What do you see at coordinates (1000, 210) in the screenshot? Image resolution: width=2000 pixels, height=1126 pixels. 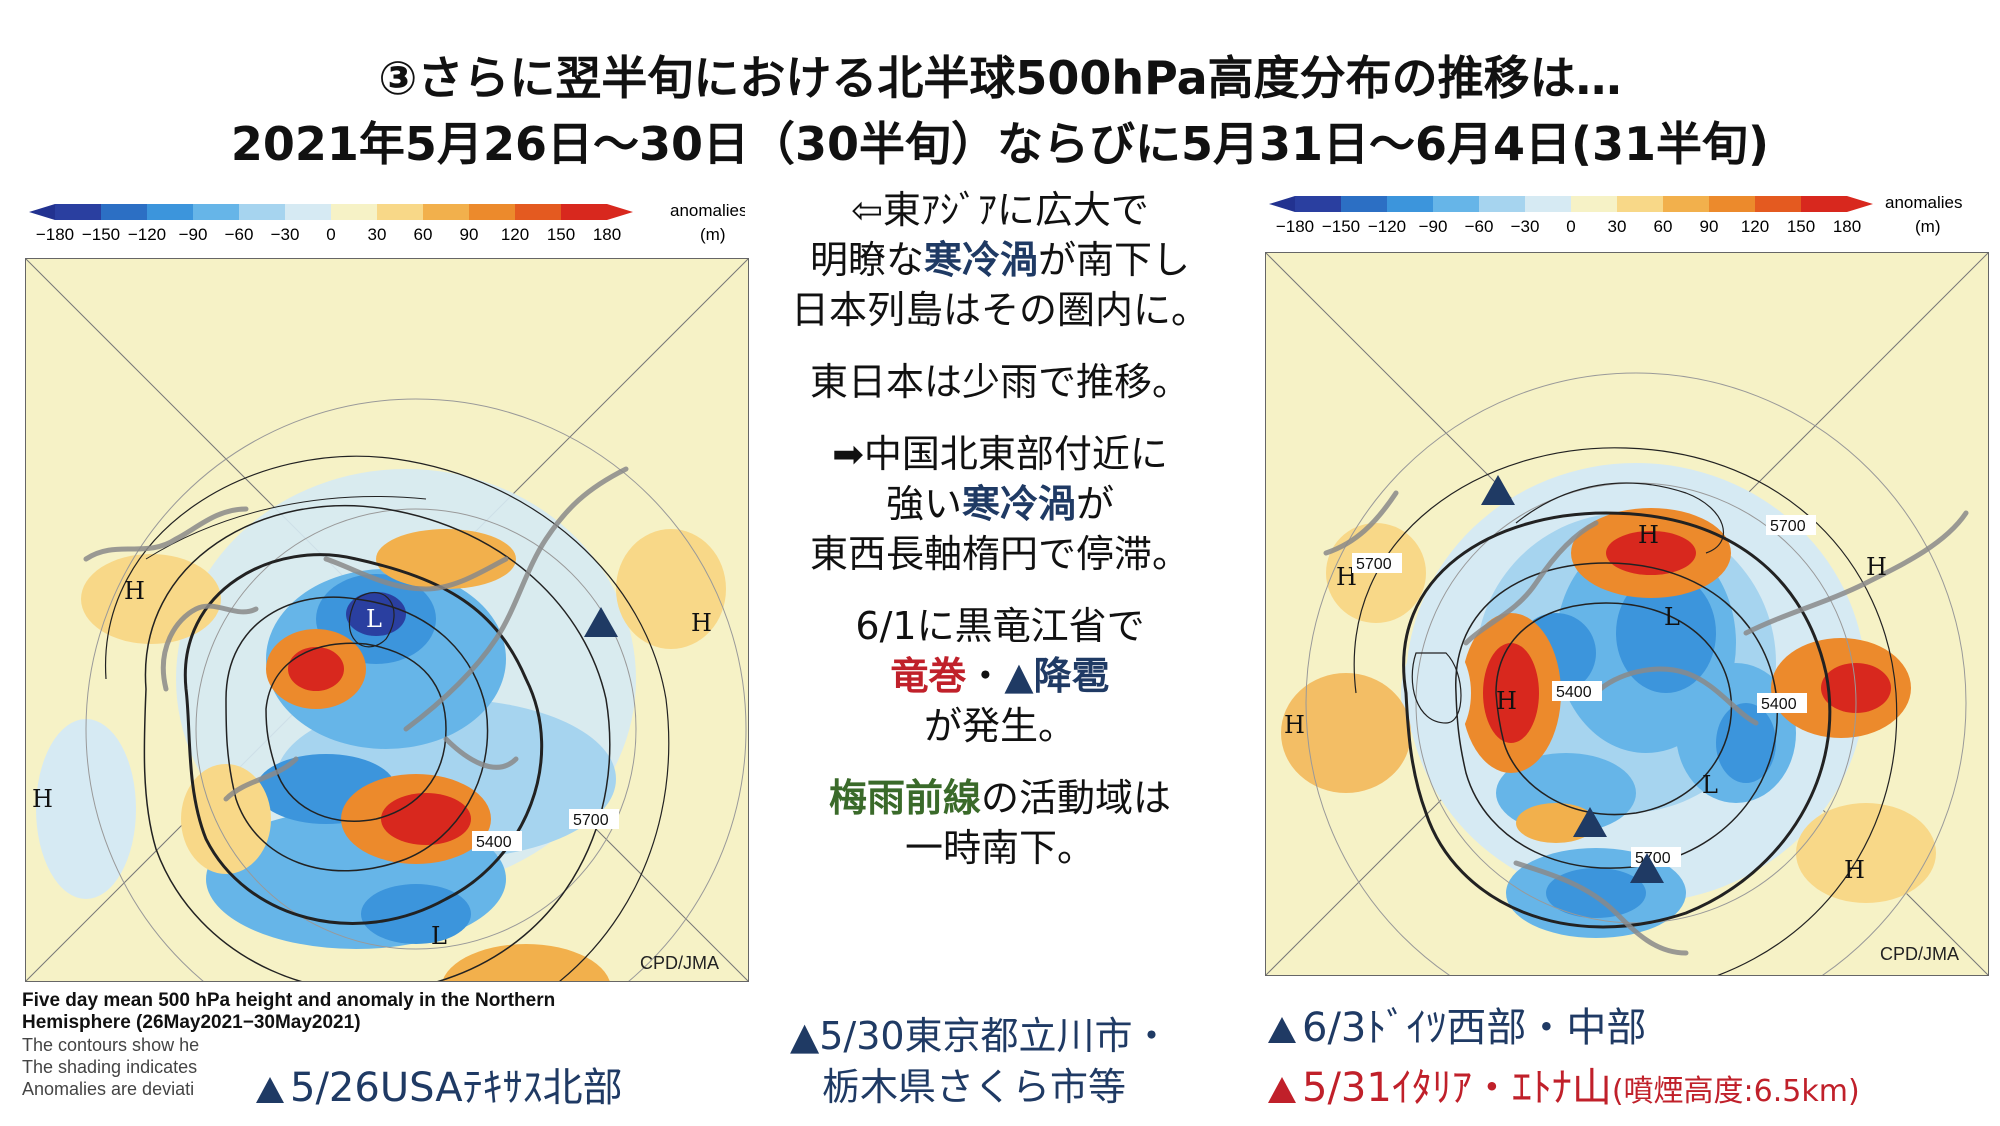 I see `text: ⇦東ｱｼﾞｱに広大で` at bounding box center [1000, 210].